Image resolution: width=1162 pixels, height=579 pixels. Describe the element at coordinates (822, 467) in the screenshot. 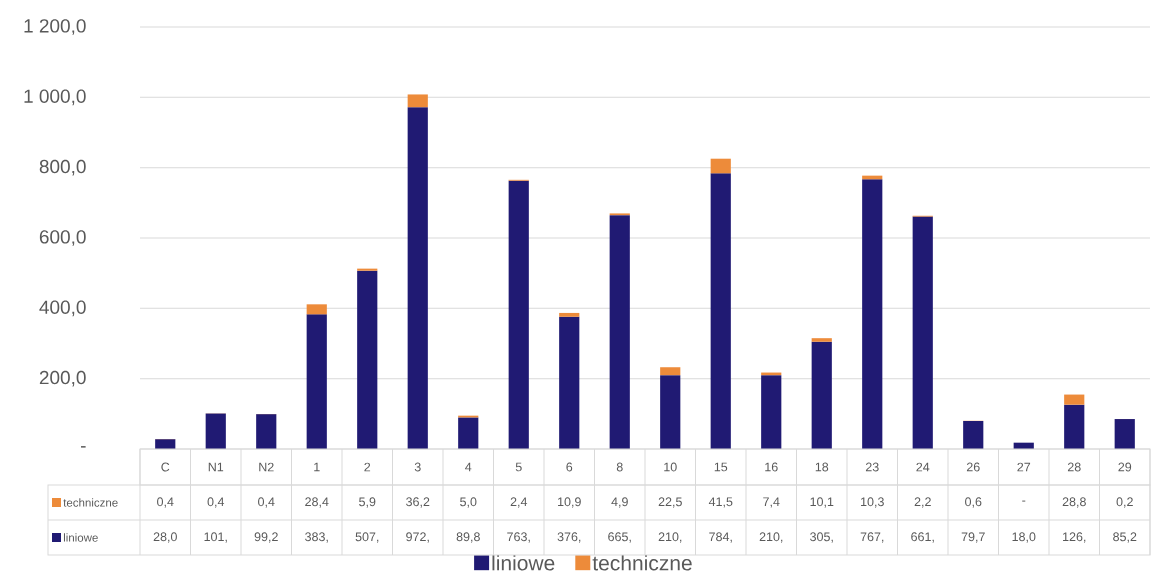

I see `x-tick-label: 18` at that location.